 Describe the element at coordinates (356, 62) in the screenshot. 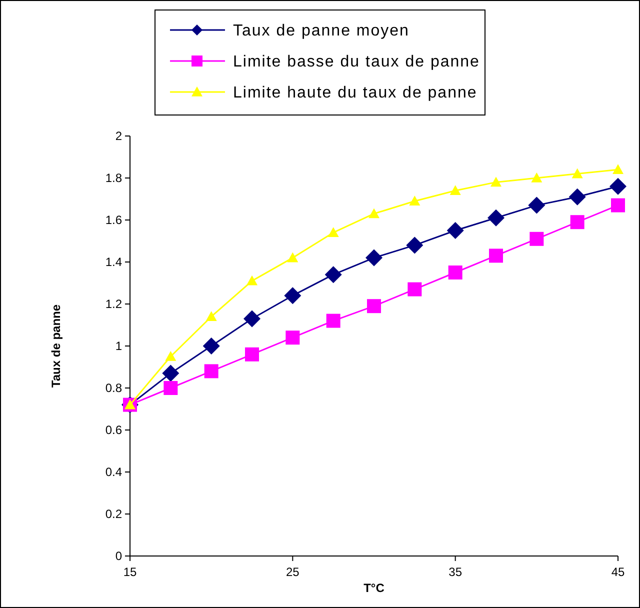

I see `legend-label: Limite basse du taux de panne` at that location.